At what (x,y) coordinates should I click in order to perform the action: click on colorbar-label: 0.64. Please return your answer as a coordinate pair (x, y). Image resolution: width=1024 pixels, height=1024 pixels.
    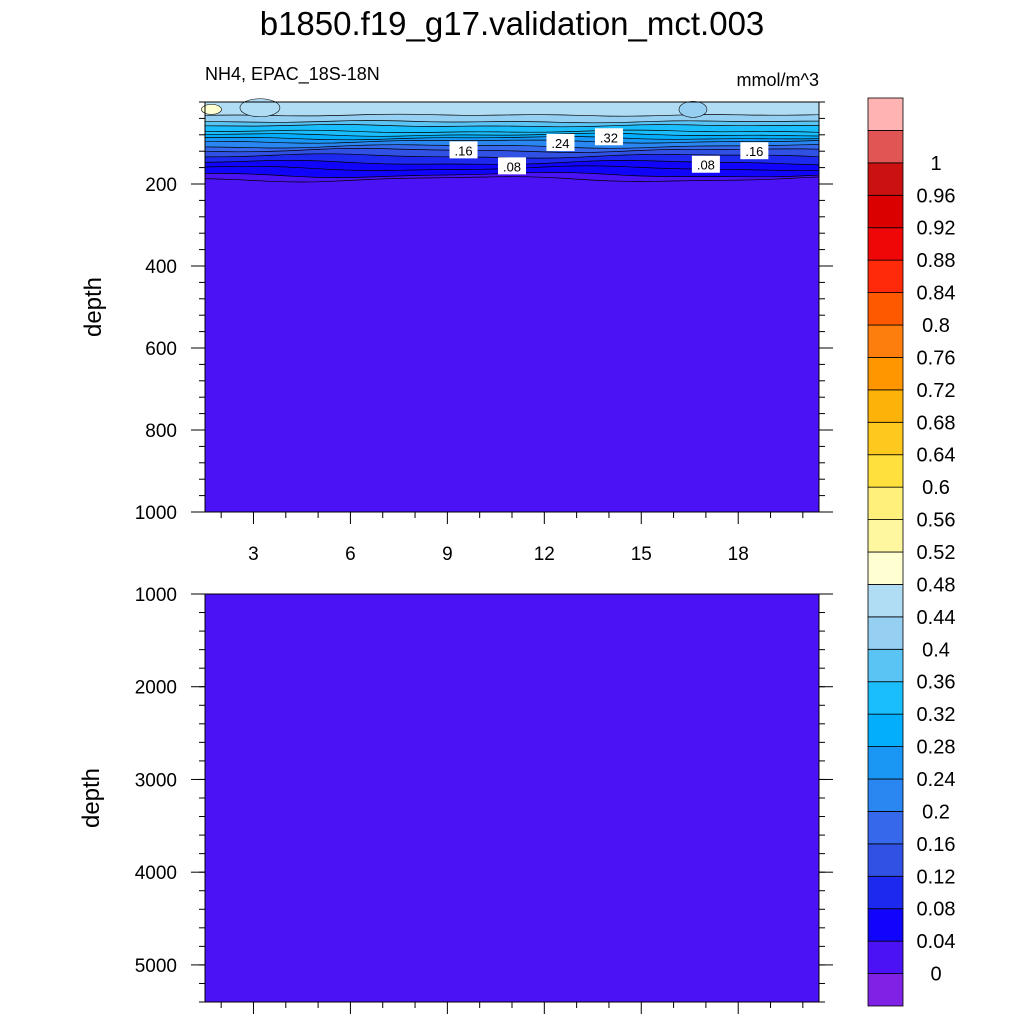
    Looking at the image, I should click on (936, 456).